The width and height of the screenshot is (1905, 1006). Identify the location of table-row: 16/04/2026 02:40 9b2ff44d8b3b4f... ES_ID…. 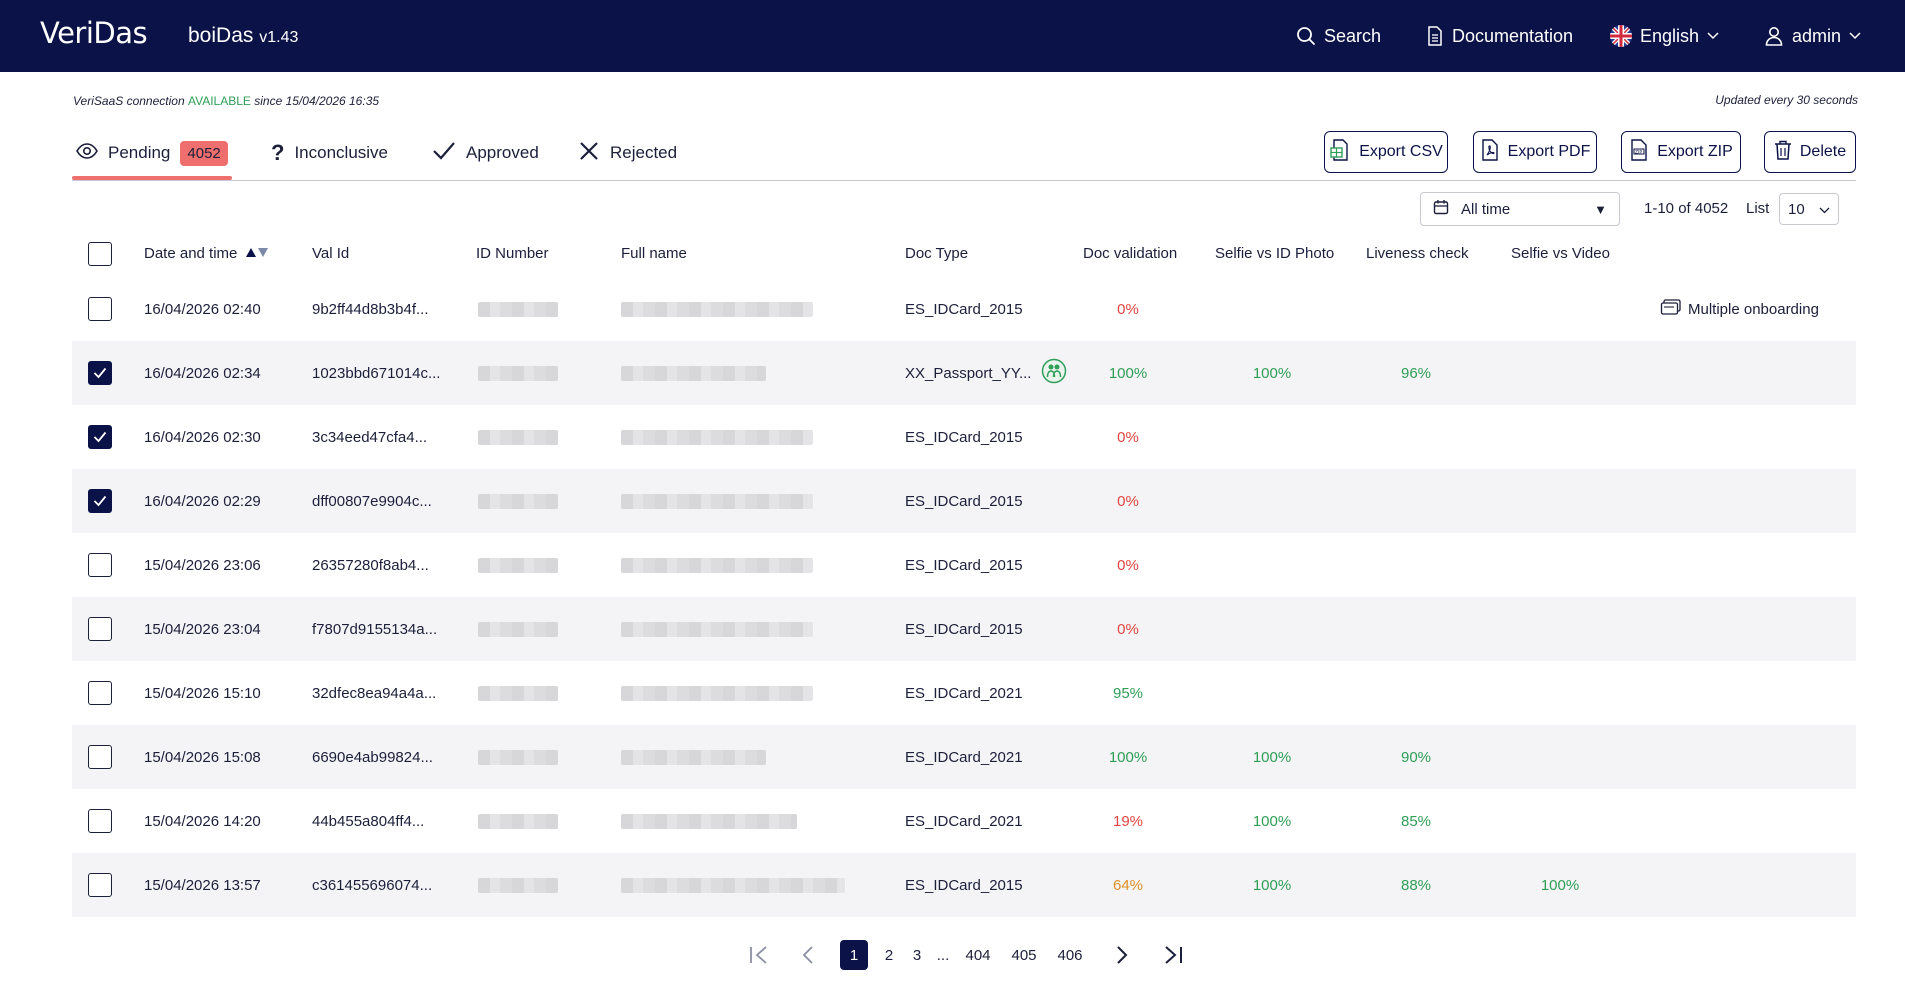
(964, 309).